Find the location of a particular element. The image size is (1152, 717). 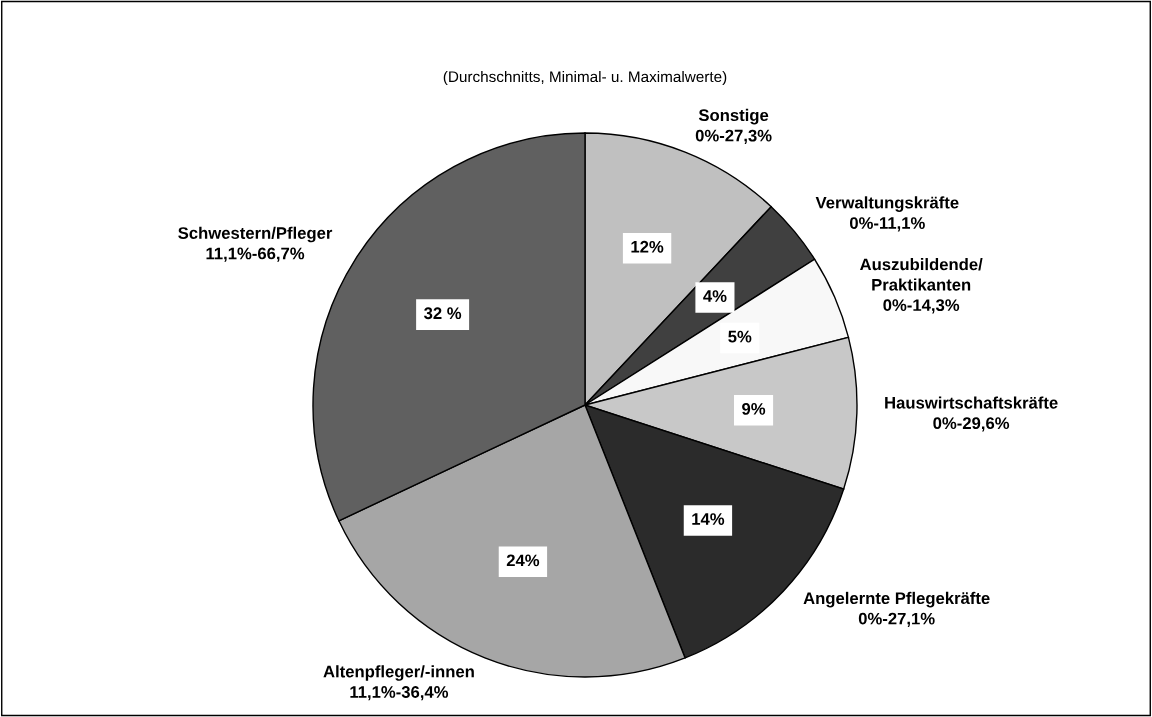

data-label: 24% is located at coordinates (523, 560).